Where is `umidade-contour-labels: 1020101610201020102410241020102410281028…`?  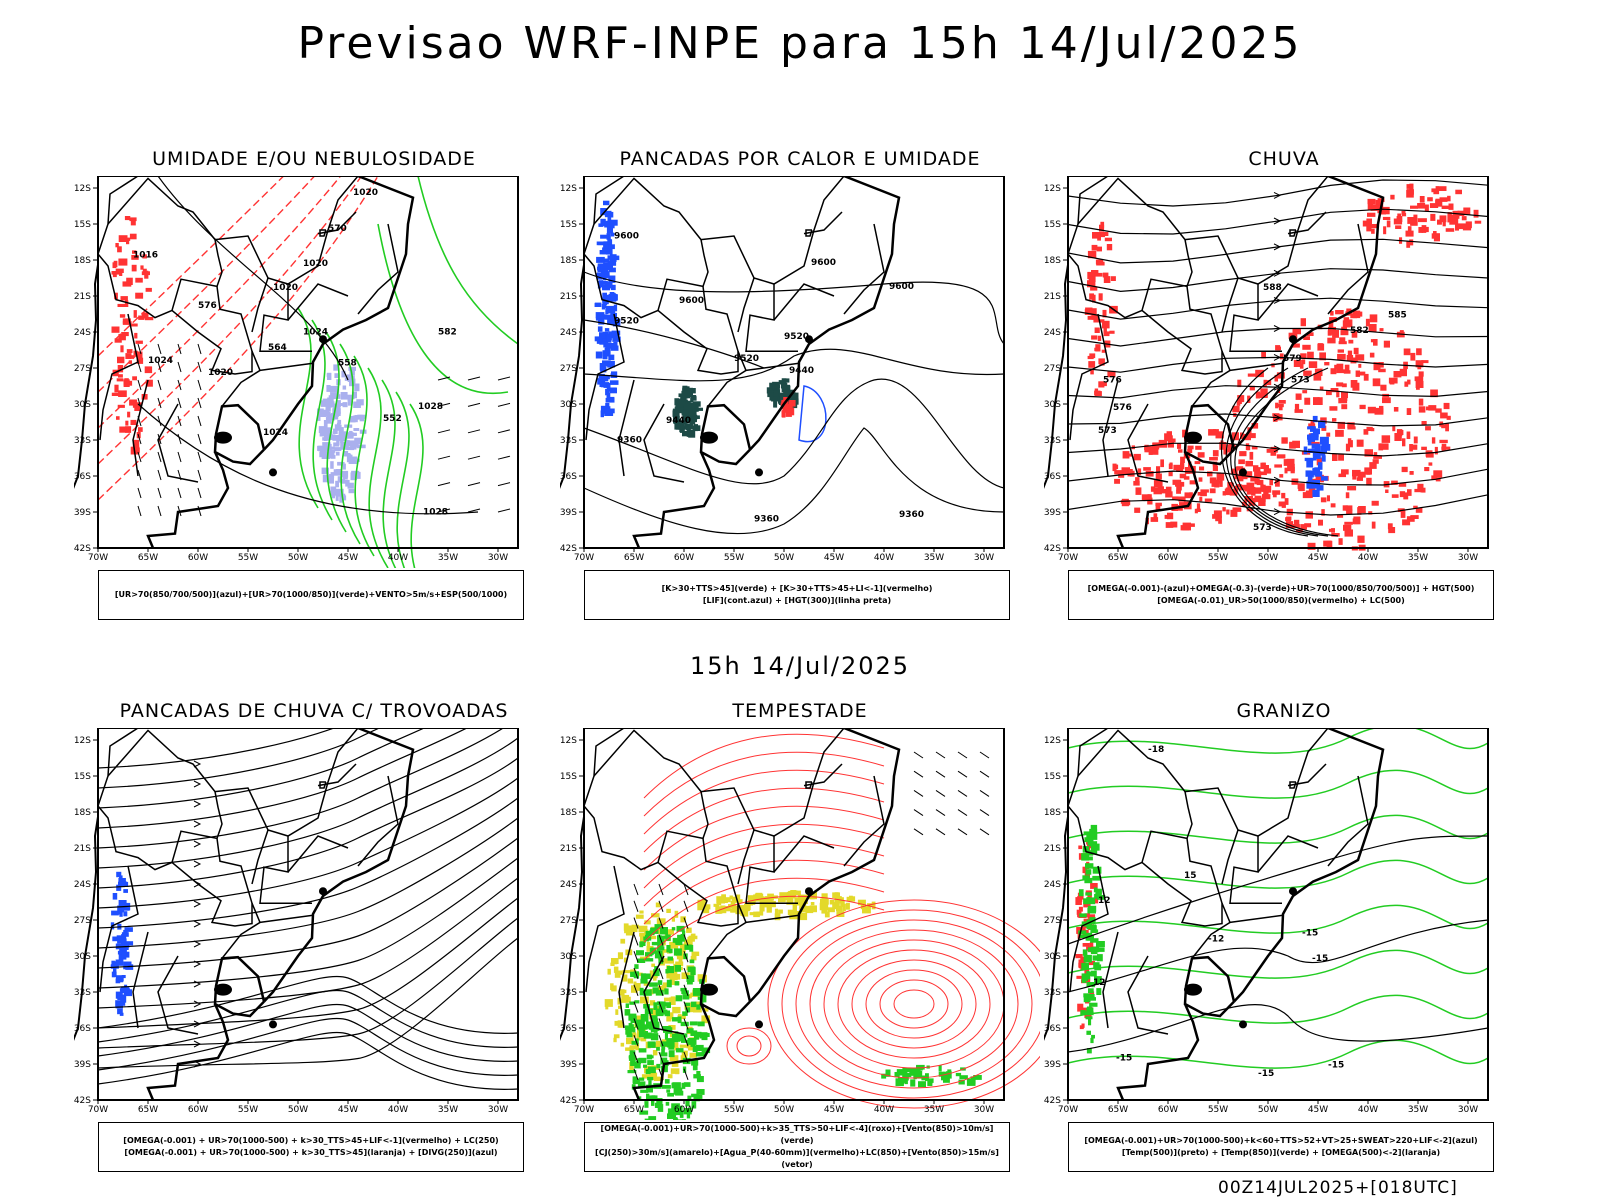 umidade-contour-labels: 1020101610201020102410241020102410281028… is located at coordinates (295, 352).